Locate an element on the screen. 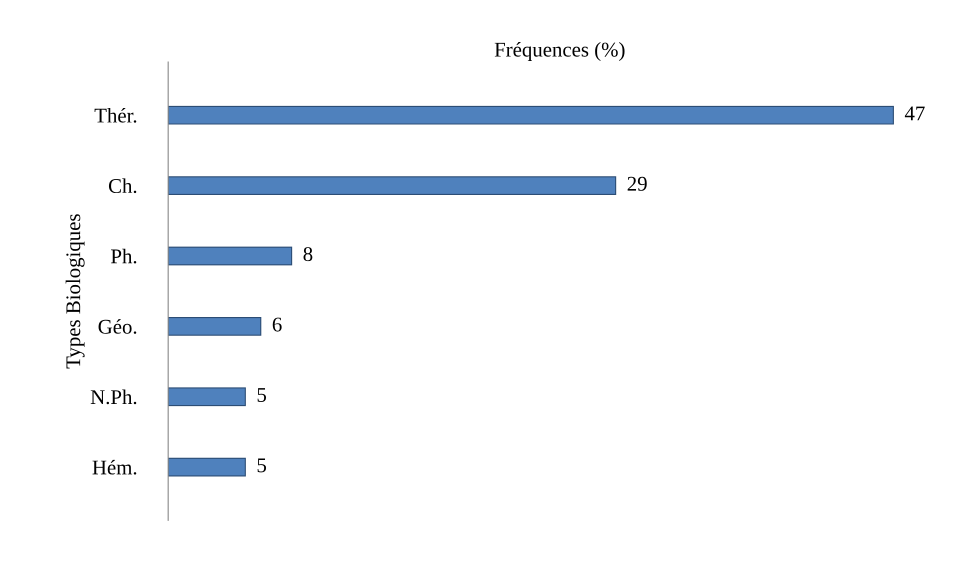  data-label: 29 is located at coordinates (637, 183).